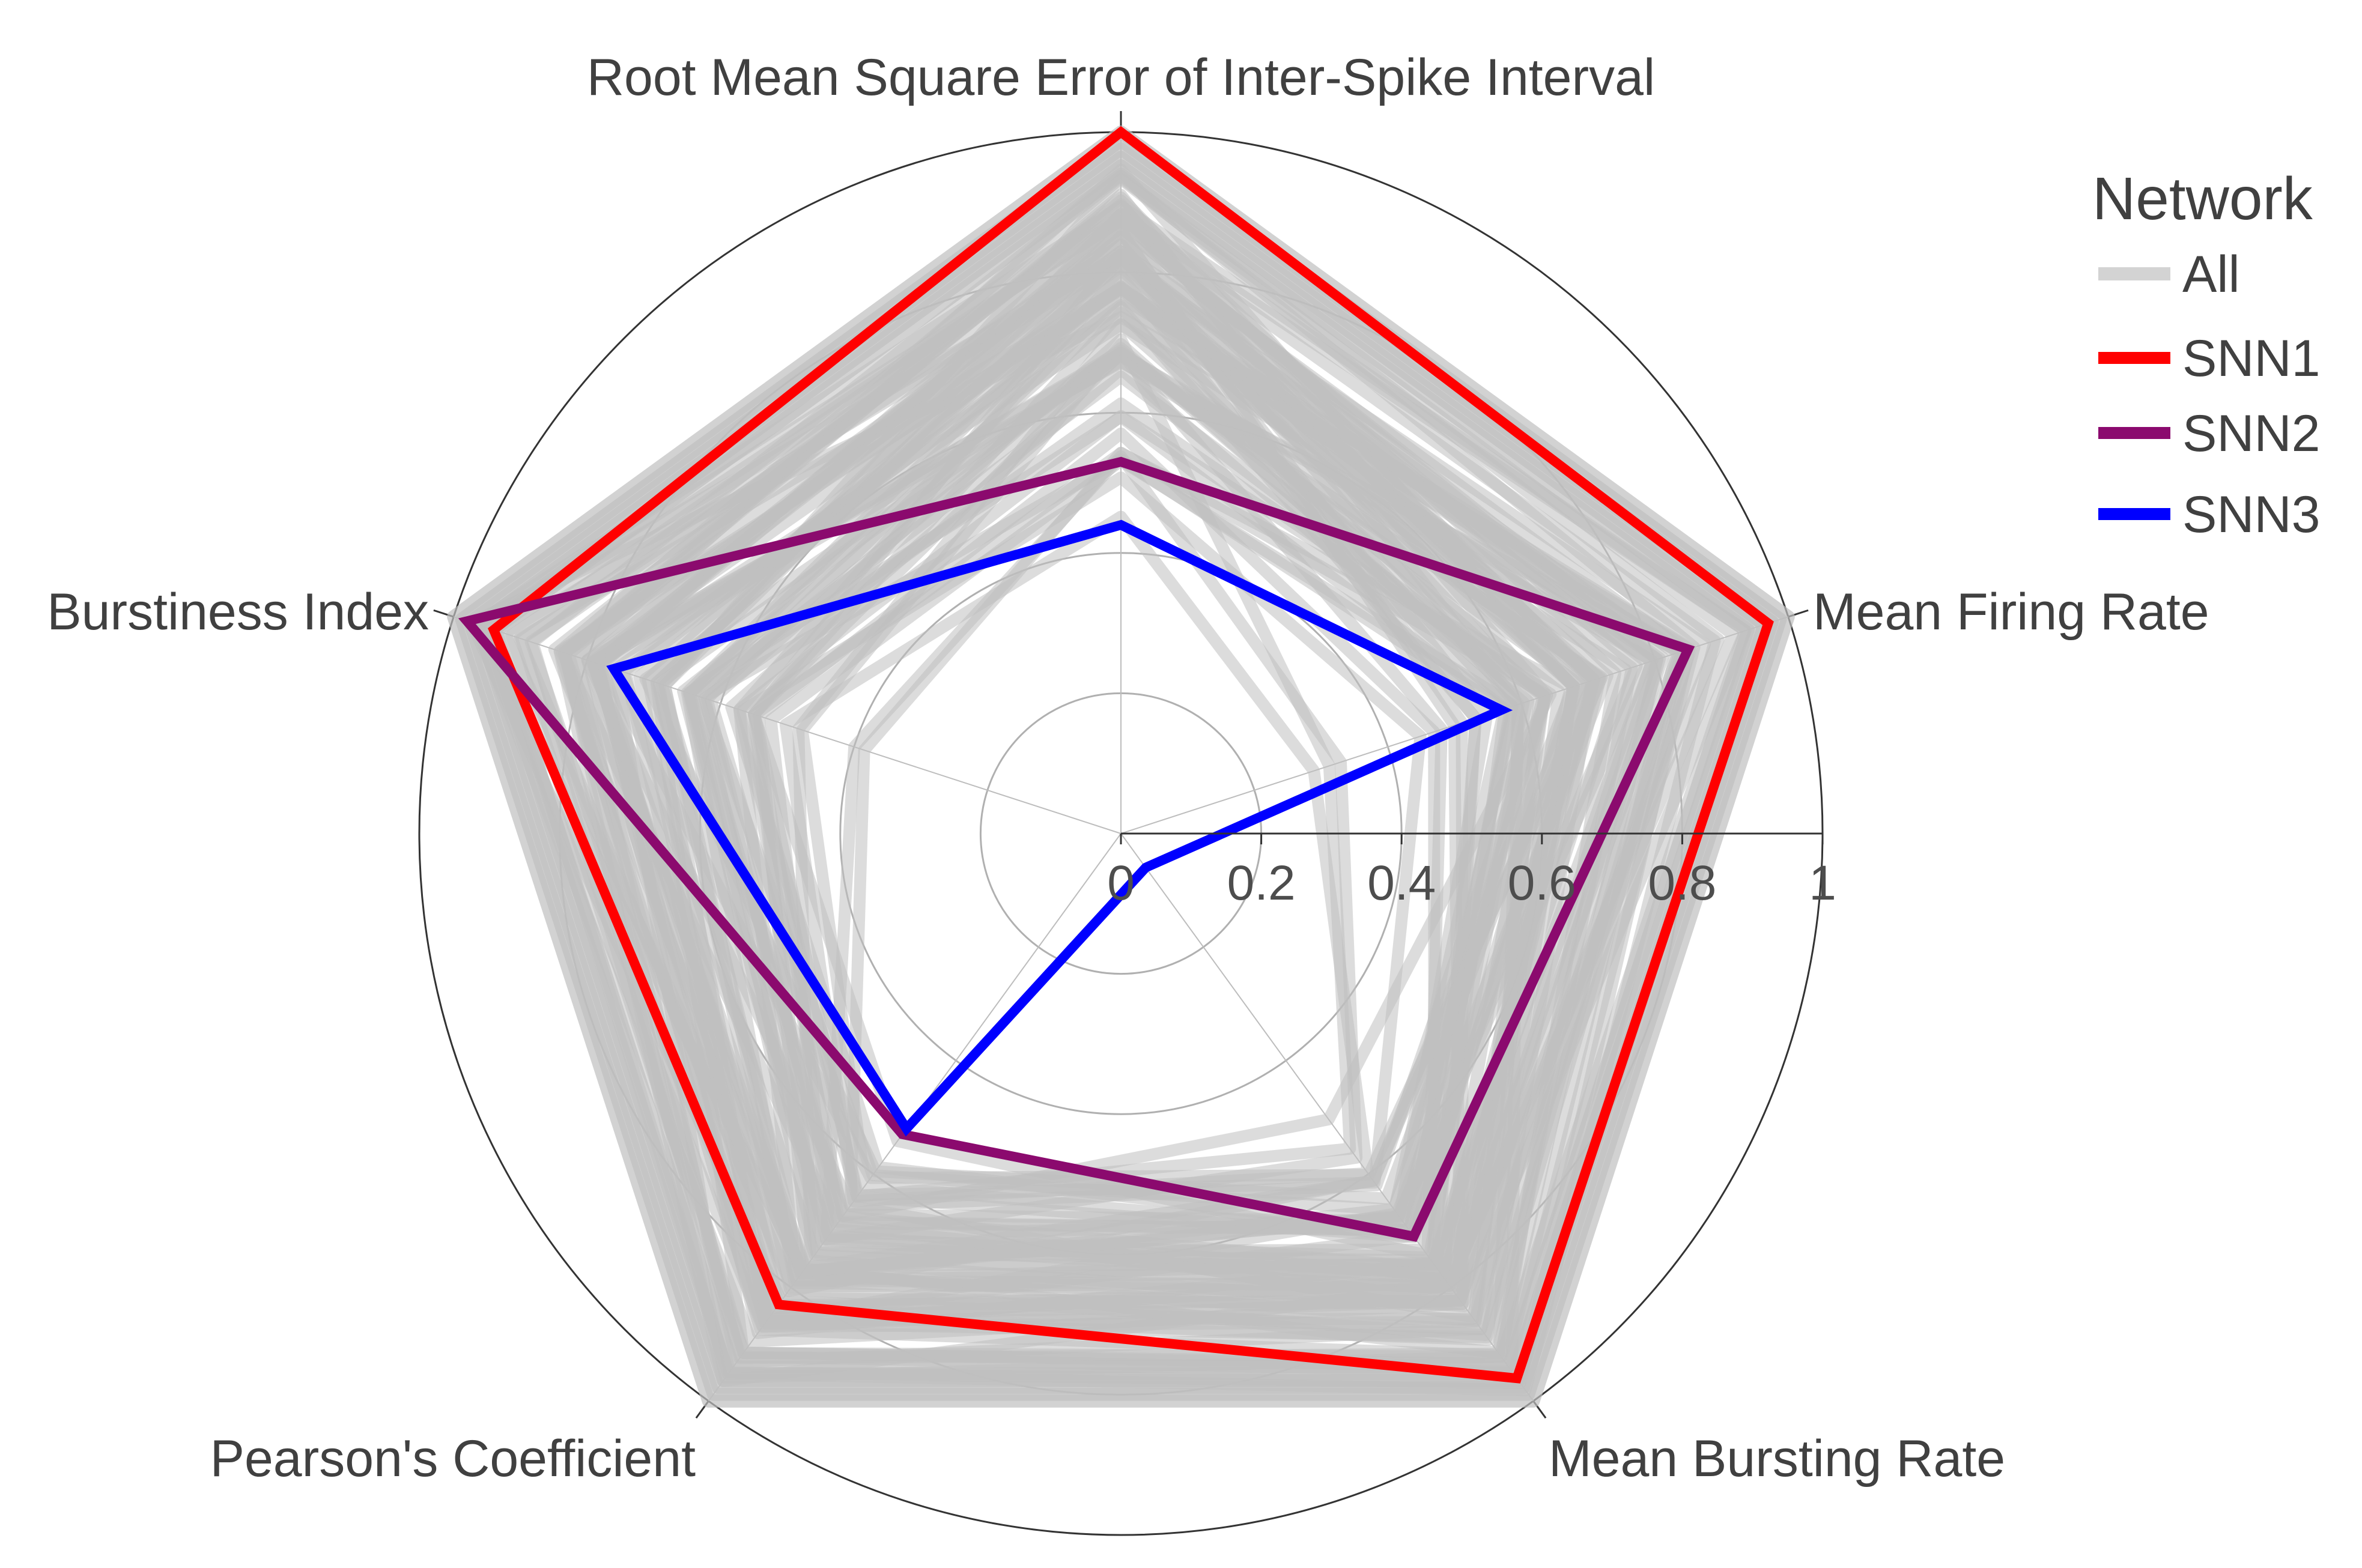 Image resolution: width=2362 pixels, height=1568 pixels. Describe the element at coordinates (238, 612) in the screenshot. I see `axis-label-burstiness-index: Burstiness Index` at that location.